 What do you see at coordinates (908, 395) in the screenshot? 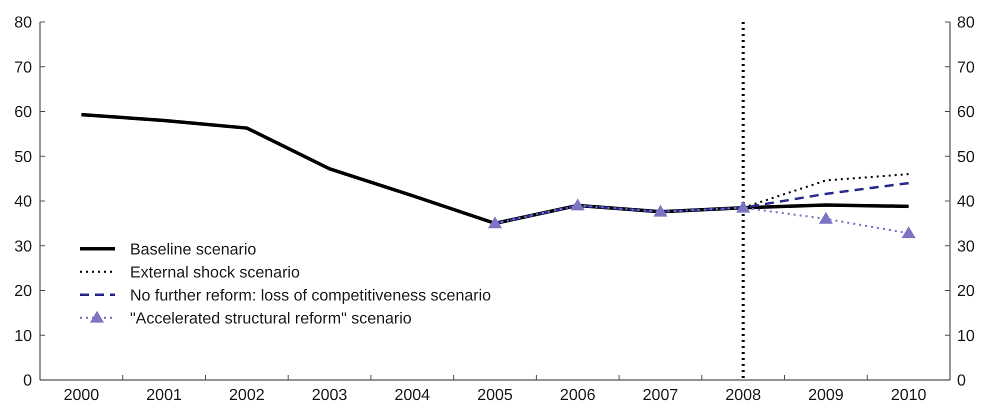
I see `x-tick-label: 2010` at bounding box center [908, 395].